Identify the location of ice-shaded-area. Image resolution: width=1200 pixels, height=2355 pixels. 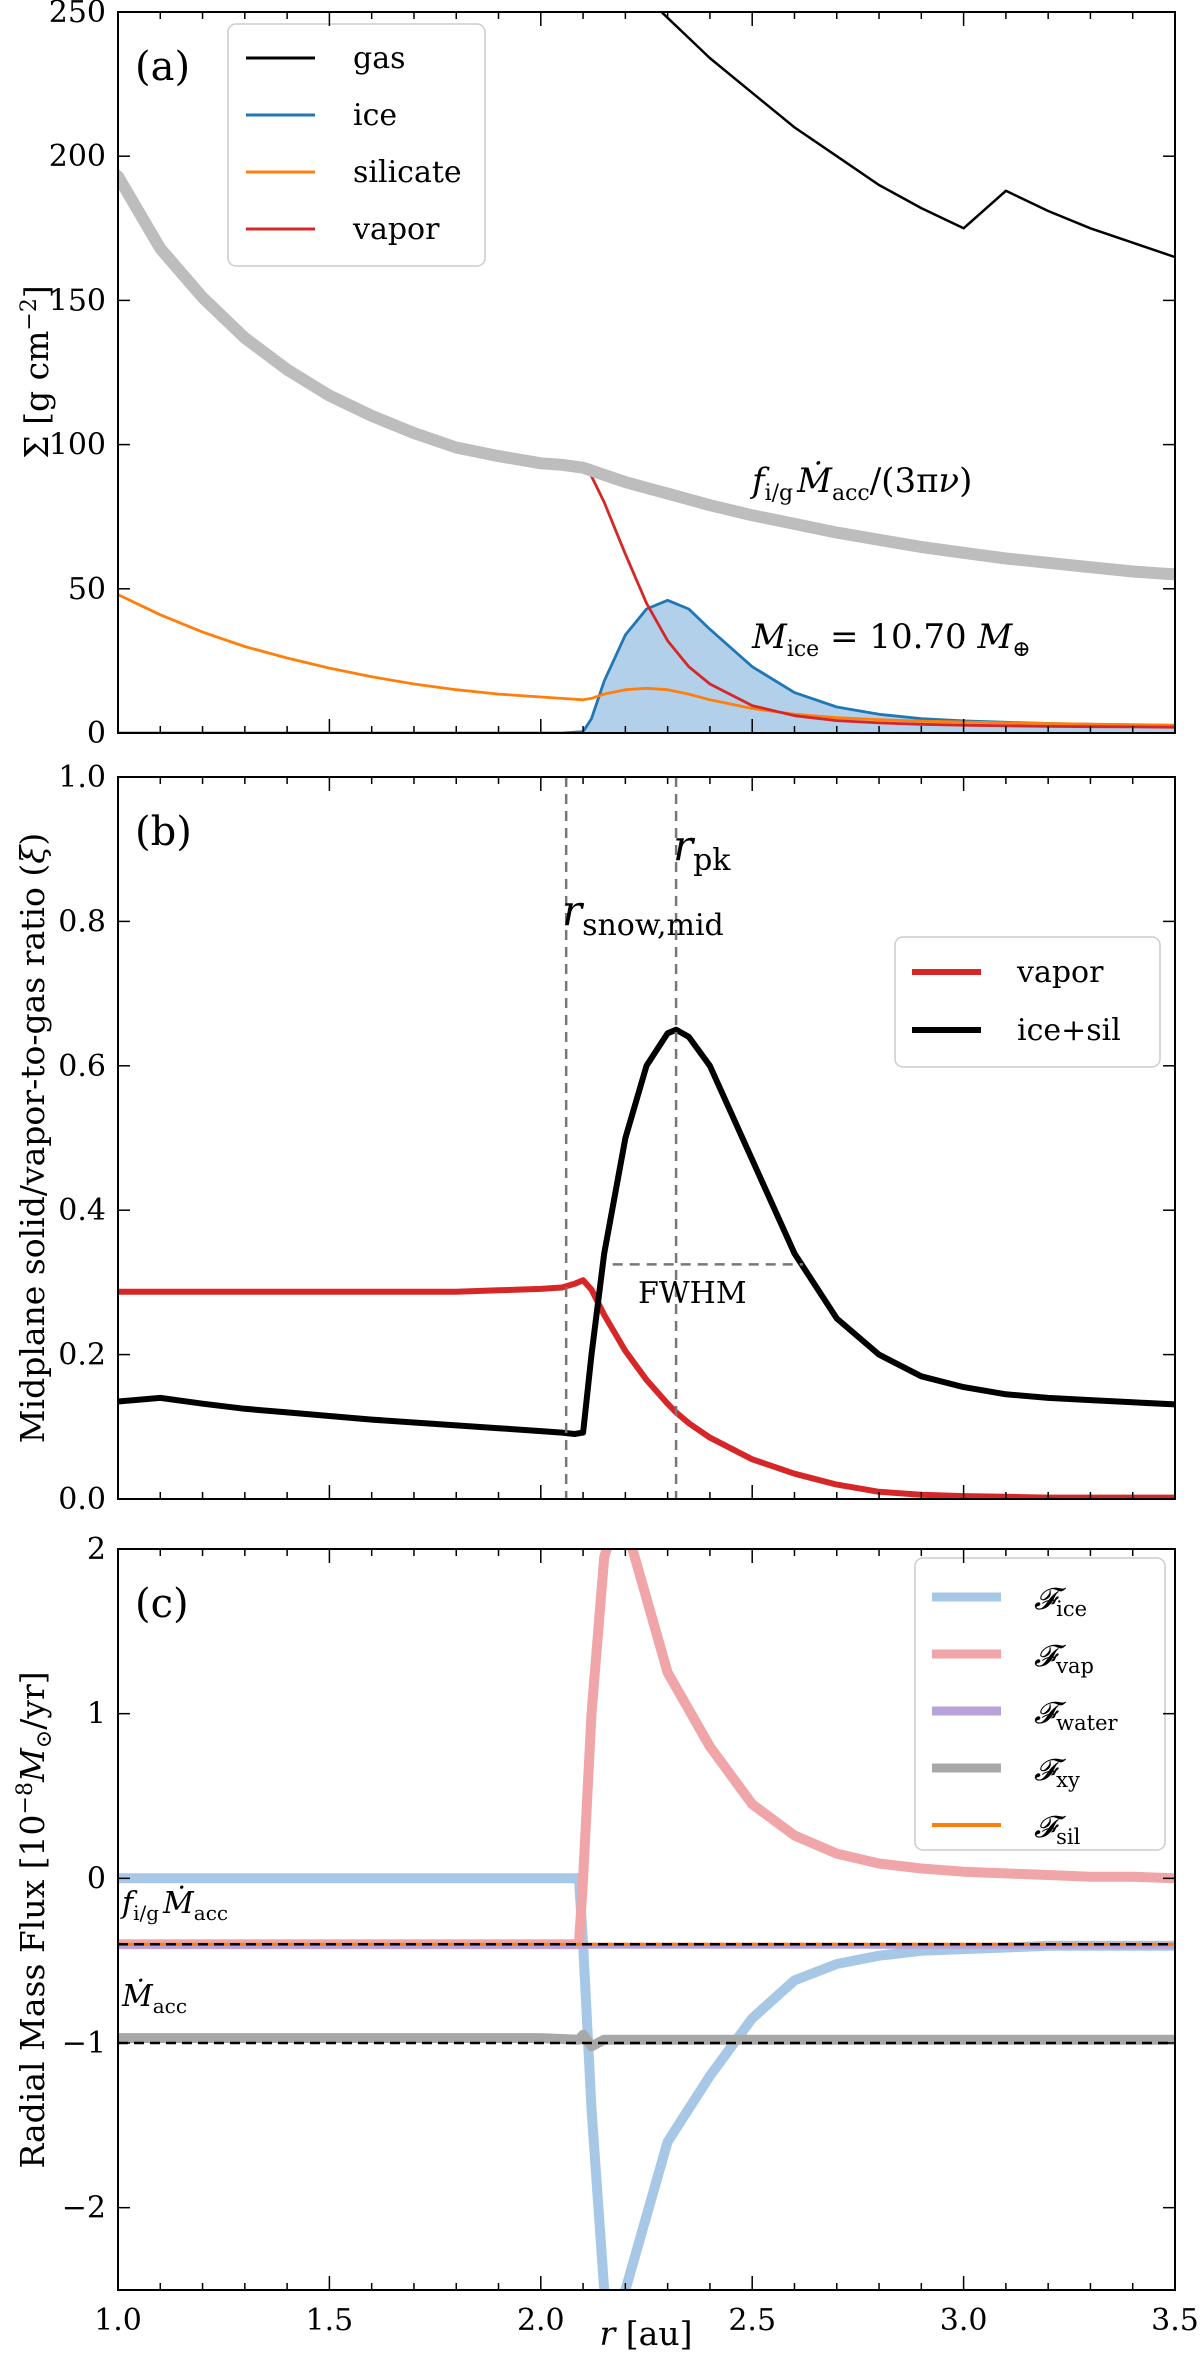
(646, 666).